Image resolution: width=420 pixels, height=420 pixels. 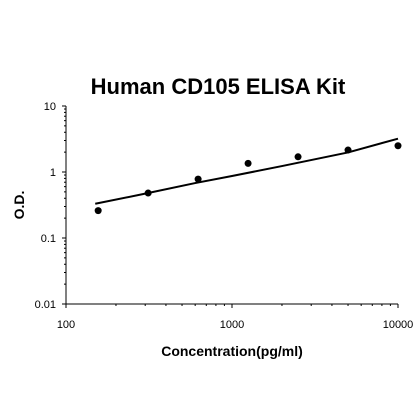 I want to click on y-axis-label: O.D., so click(x=19, y=205).